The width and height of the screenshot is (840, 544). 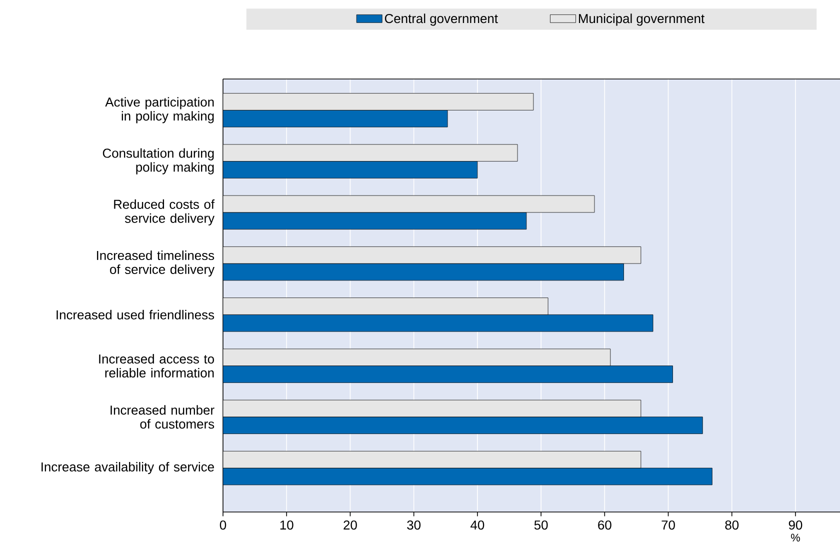 What do you see at coordinates (668, 525) in the screenshot?
I see `x-tick-label: 70` at bounding box center [668, 525].